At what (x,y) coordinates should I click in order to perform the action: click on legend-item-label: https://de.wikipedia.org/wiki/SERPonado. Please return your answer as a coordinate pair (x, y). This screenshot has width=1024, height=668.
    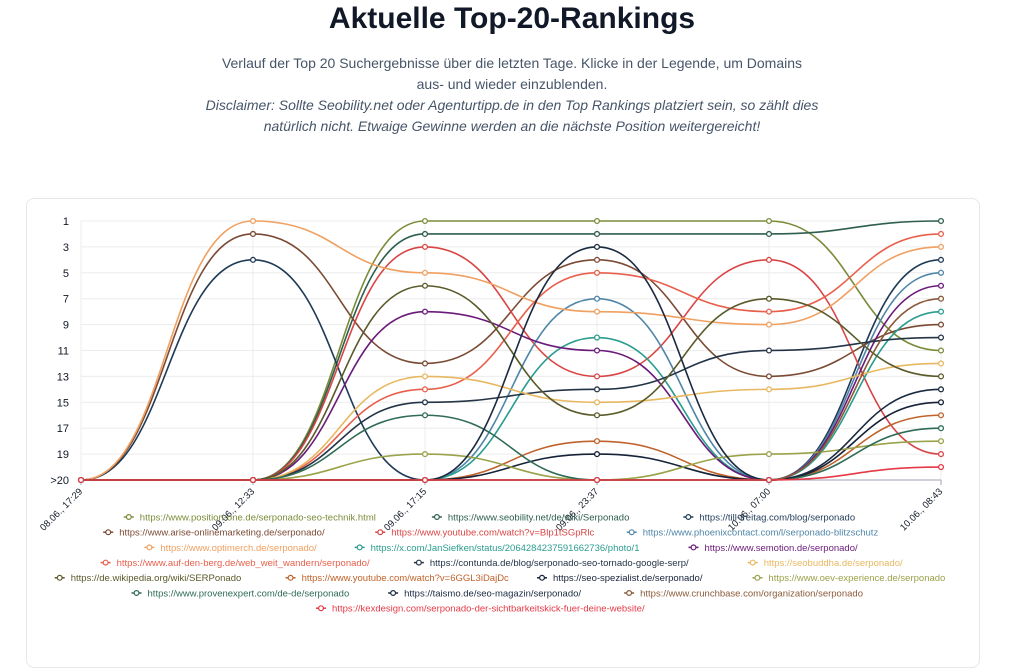
    Looking at the image, I should click on (156, 578).